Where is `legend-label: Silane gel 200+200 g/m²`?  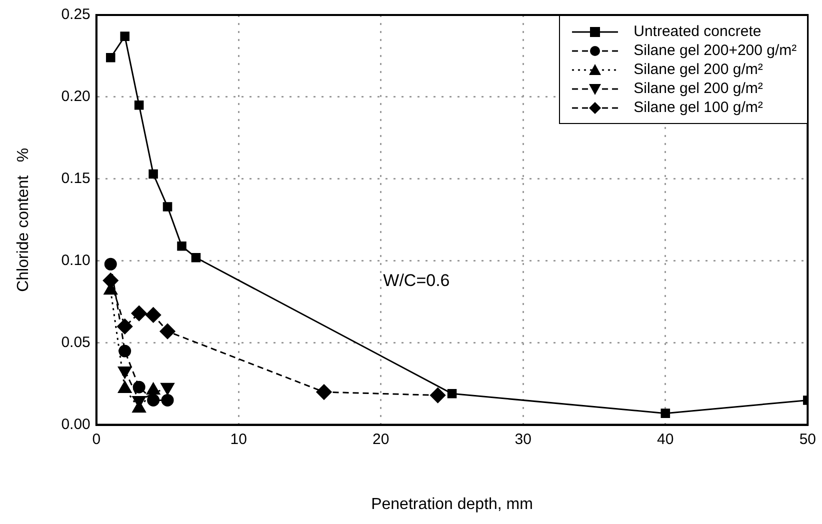 legend-label: Silane gel 200+200 g/m² is located at coordinates (715, 50).